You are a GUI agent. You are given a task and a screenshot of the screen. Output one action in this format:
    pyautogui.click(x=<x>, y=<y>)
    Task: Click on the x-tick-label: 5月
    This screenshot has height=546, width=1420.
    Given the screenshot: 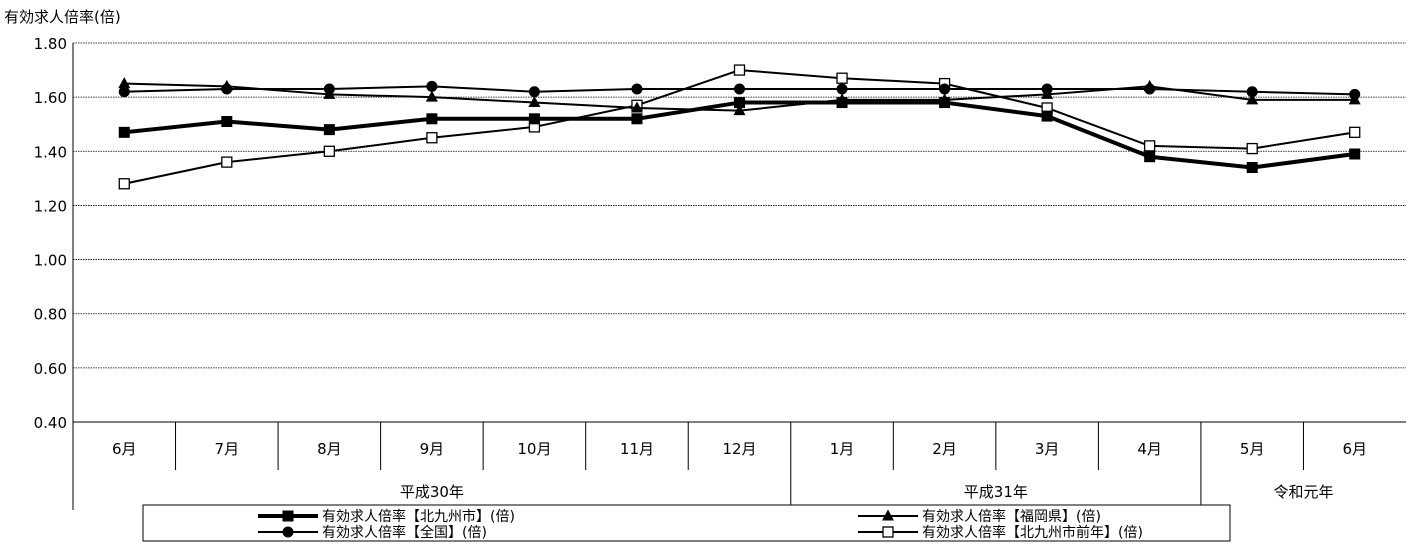 What is the action you would take?
    pyautogui.click(x=1252, y=449)
    